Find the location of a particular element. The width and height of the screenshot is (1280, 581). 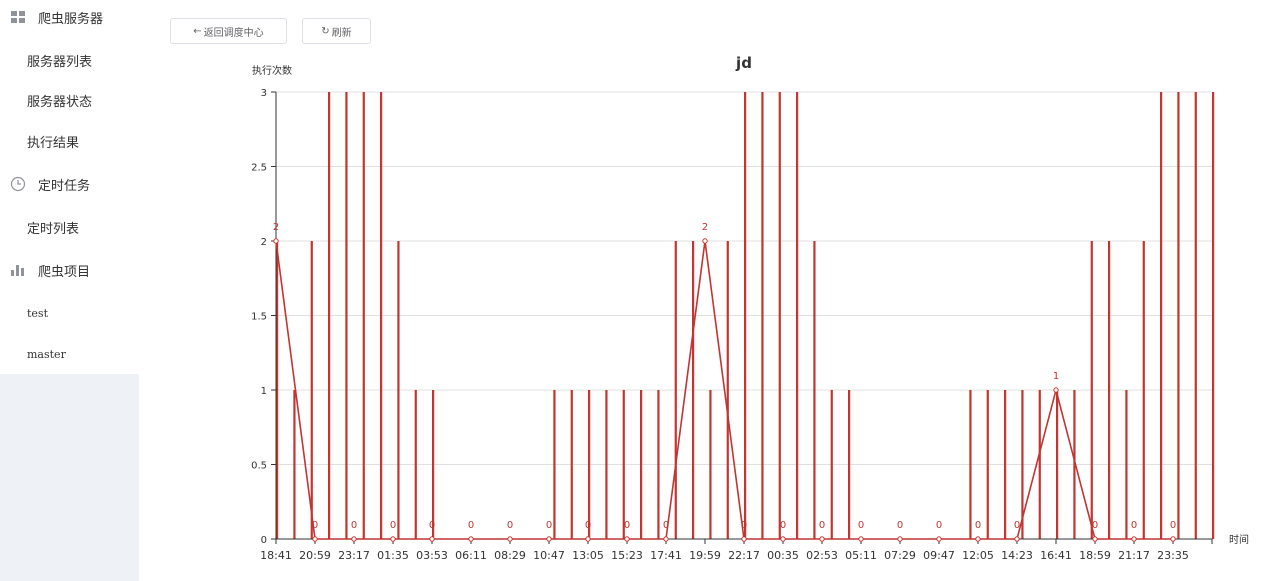

menu-item-project-master: master is located at coordinates (83, 354).